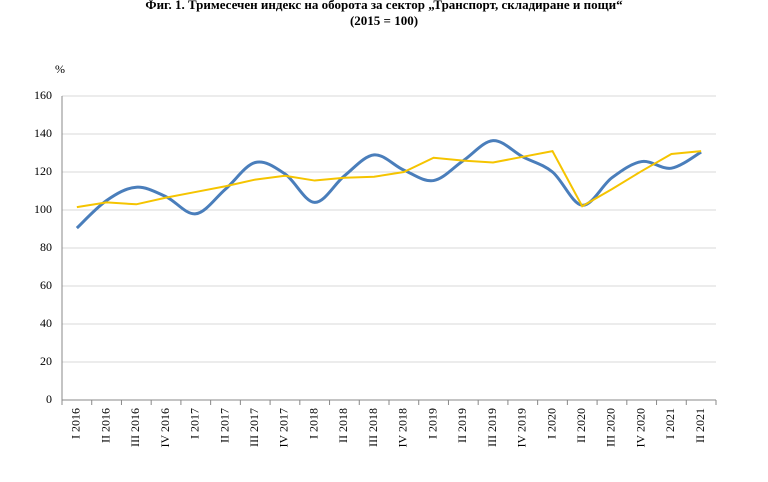 This screenshot has height=482, width=768. What do you see at coordinates (343, 425) in the screenshot?
I see `x-tick-label: II 2018` at bounding box center [343, 425].